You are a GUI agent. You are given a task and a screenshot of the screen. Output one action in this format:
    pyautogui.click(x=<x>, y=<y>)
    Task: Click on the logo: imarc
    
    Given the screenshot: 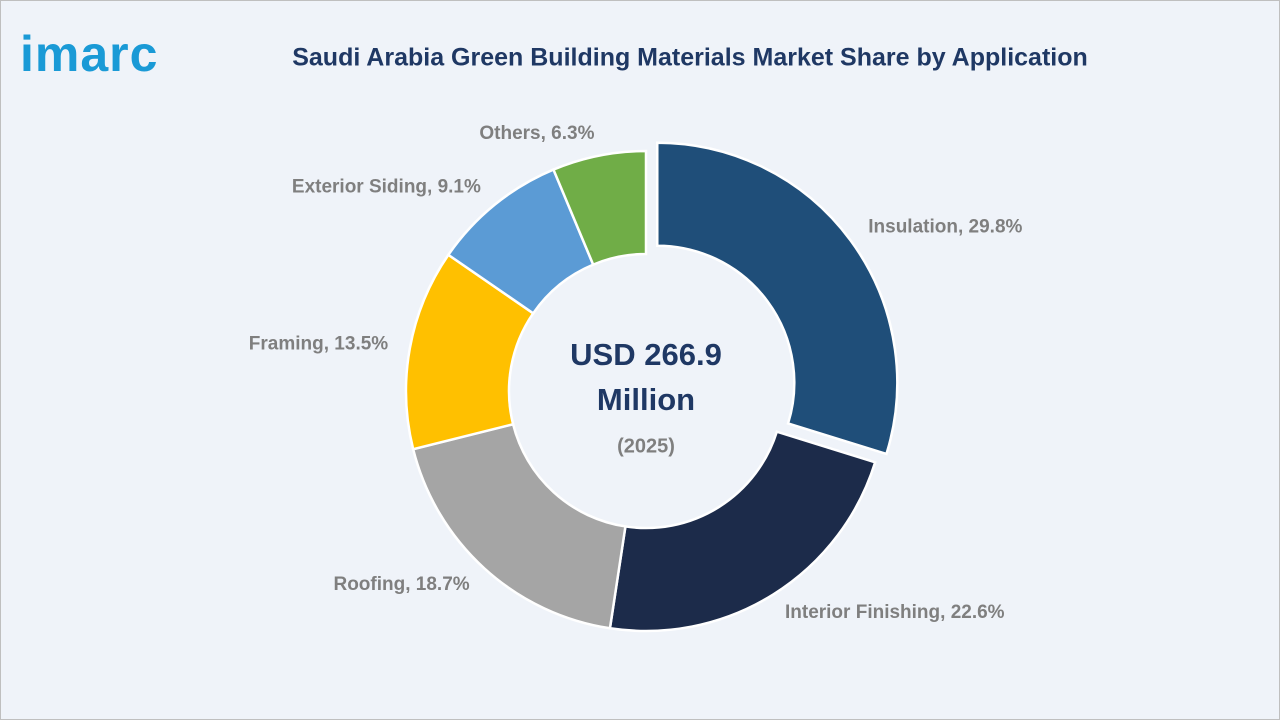 What is the action you would take?
    pyautogui.click(x=89, y=54)
    